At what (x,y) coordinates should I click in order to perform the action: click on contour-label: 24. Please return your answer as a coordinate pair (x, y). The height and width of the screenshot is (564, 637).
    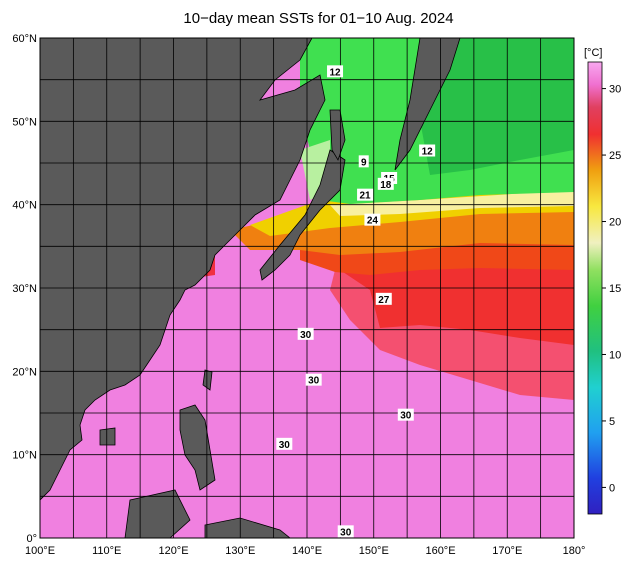
    Looking at the image, I should click on (373, 221).